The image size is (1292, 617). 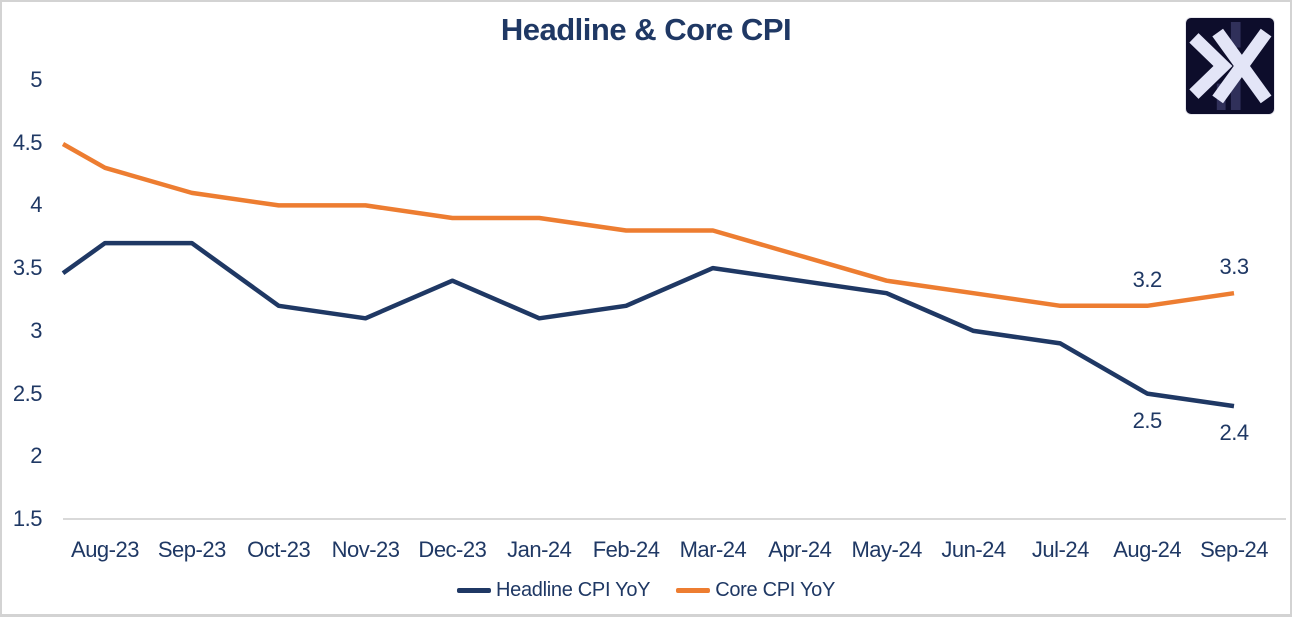 I want to click on y-axis-tick-label: 4.5, so click(x=27, y=142).